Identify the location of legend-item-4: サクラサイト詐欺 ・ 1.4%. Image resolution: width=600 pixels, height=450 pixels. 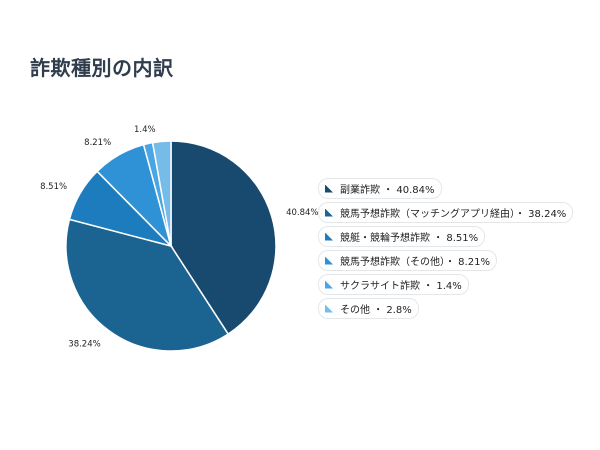
(393, 284).